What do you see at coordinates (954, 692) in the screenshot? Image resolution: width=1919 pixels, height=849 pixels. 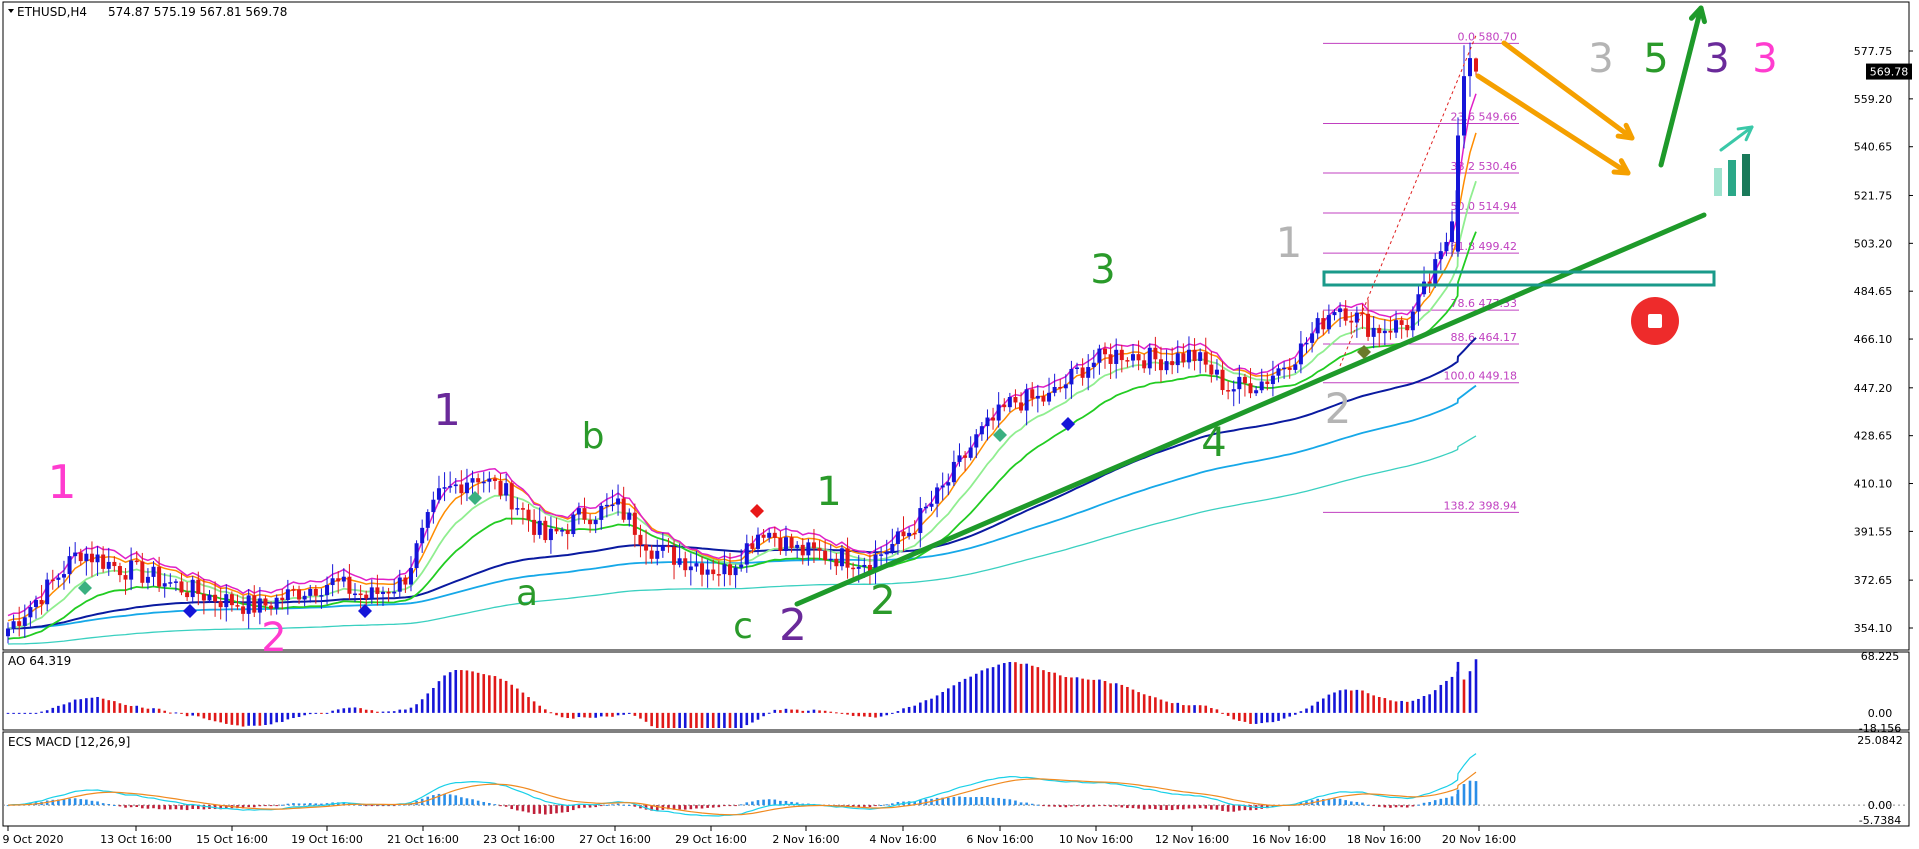 I see `awesome-oscillator-pane: 68.225 0.00 -18.156` at bounding box center [954, 692].